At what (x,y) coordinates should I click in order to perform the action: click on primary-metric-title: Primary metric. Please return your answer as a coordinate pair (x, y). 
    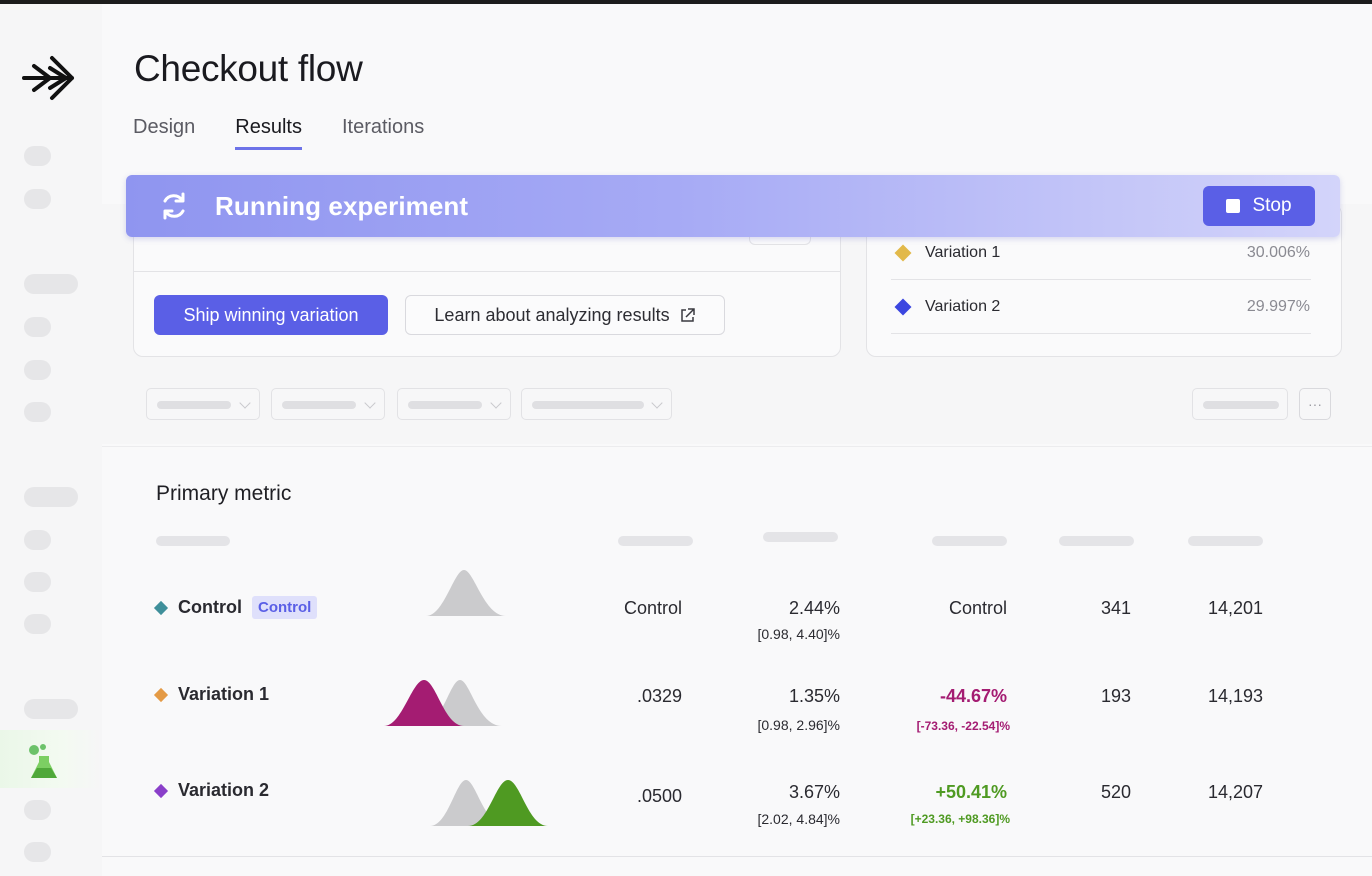
    Looking at the image, I should click on (224, 493).